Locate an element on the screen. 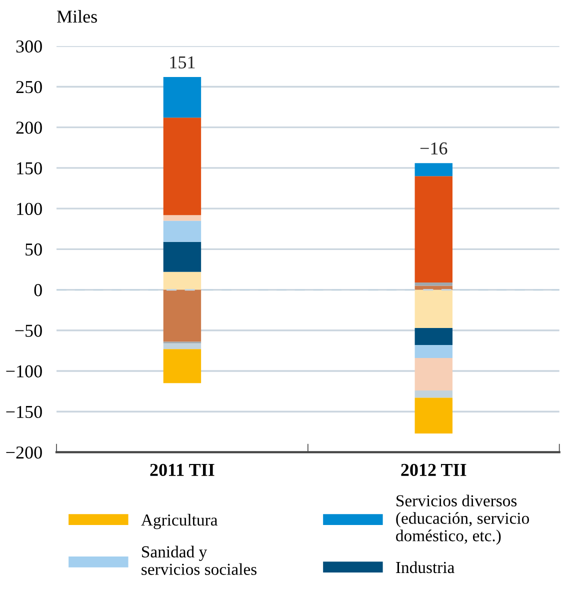  y-tick-label: 50 is located at coordinates (34, 249).